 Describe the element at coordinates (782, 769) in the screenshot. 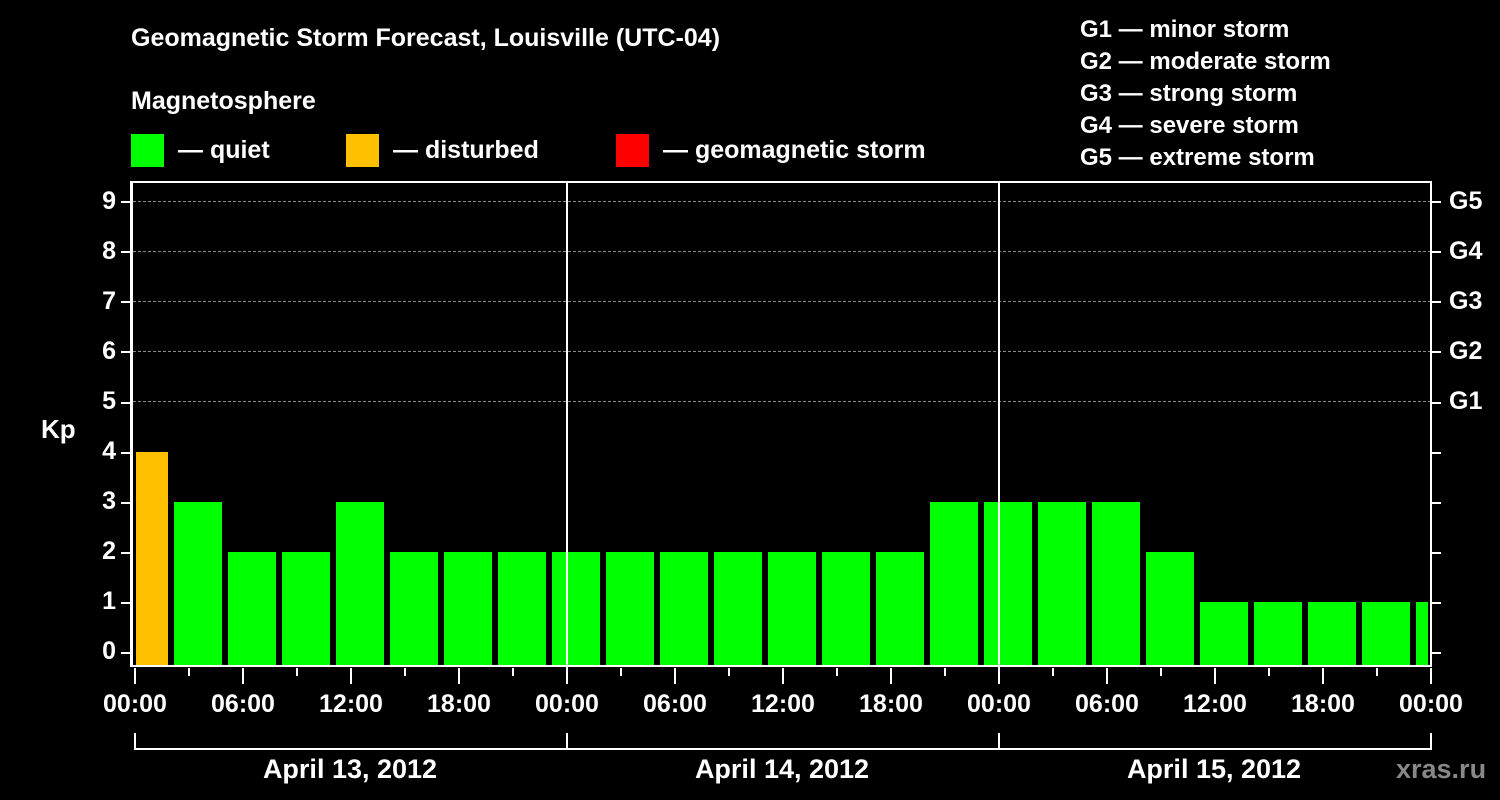

I see `day-label: April 14, 2012` at that location.